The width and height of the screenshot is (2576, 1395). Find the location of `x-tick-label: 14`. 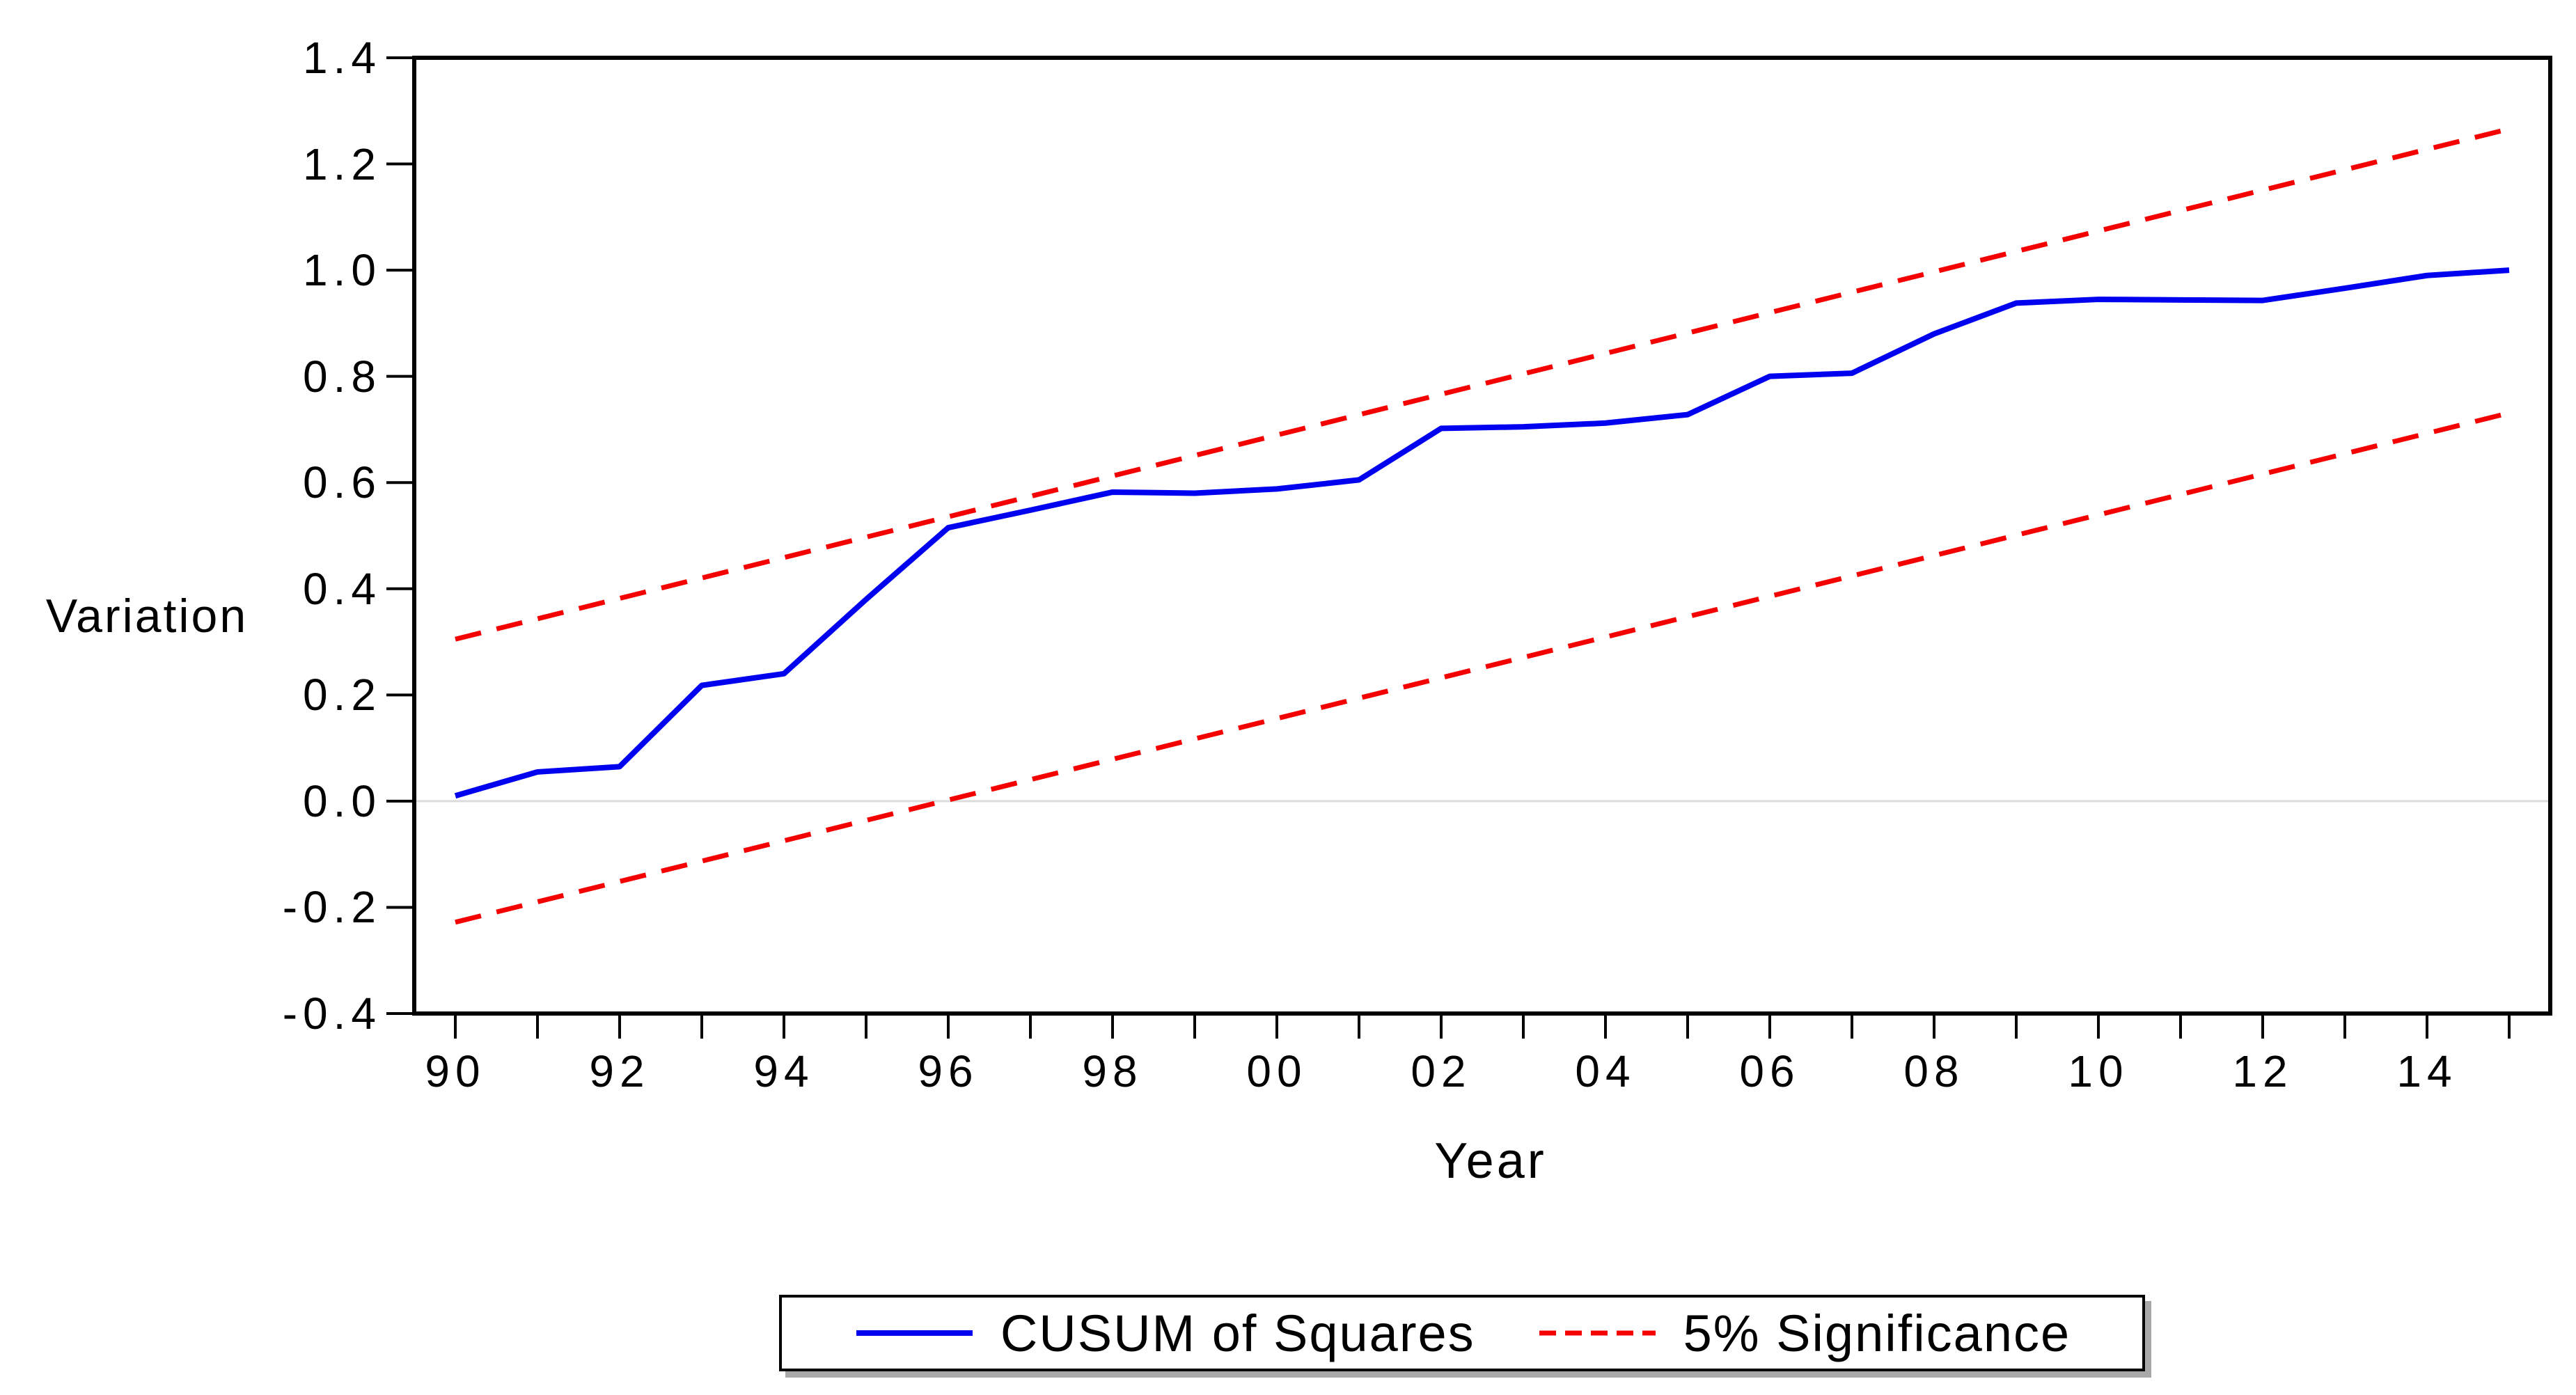

x-tick-label: 14 is located at coordinates (2427, 1071).